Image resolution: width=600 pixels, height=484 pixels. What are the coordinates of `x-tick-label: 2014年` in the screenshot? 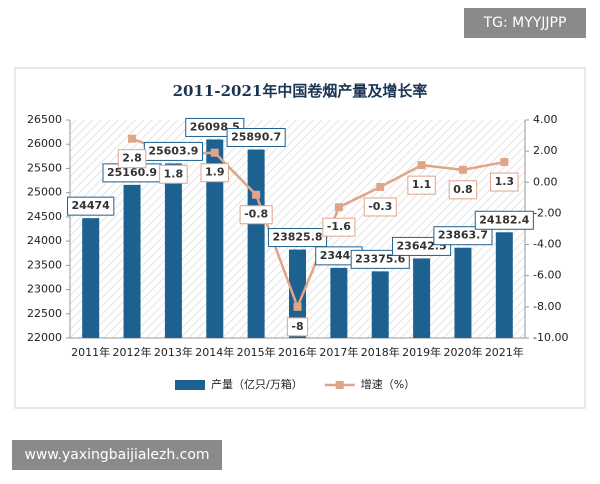 It's located at (214, 352).